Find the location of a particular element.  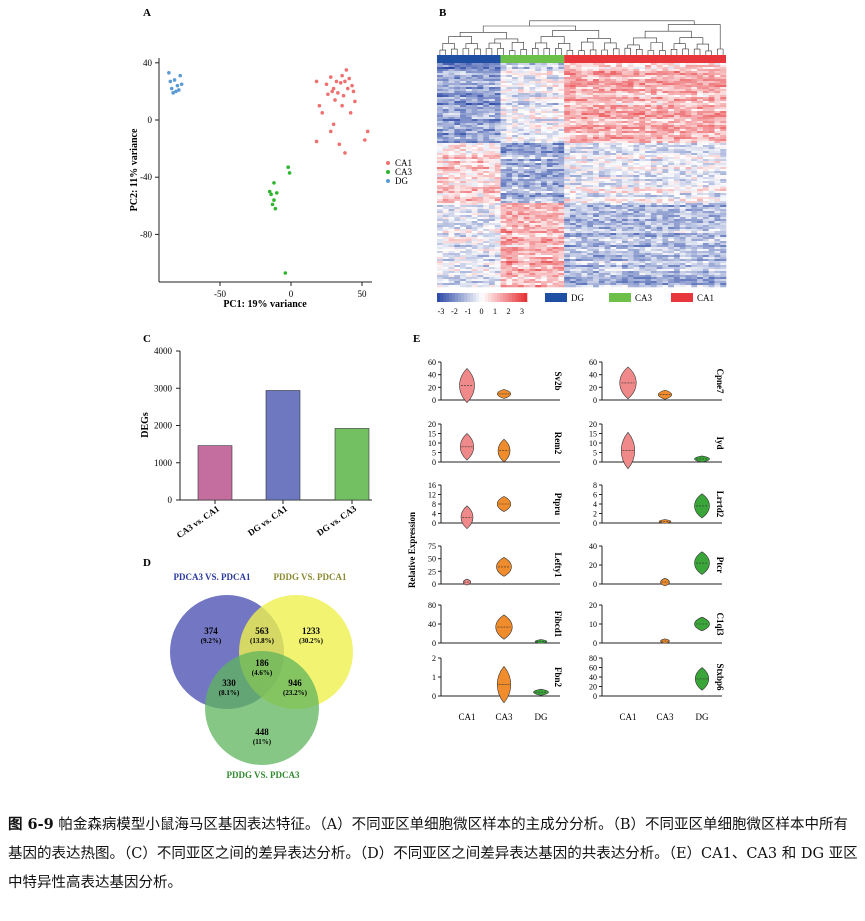

panel-a-letter: A is located at coordinates (147, 13).